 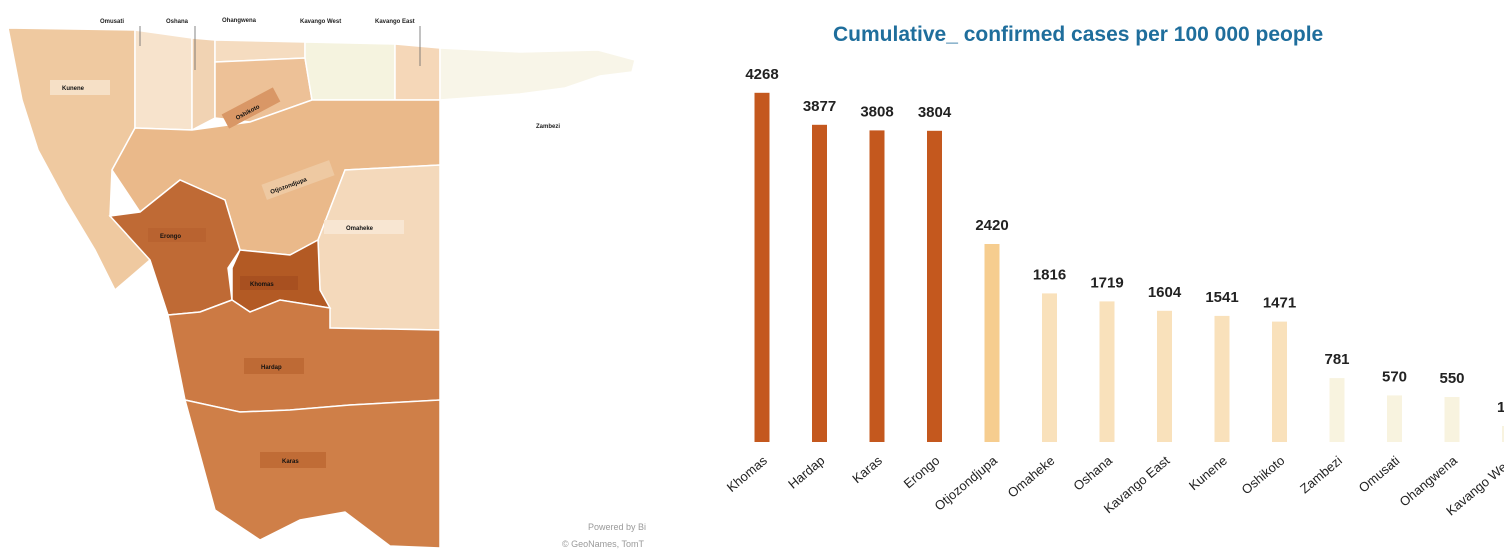 I want to click on x-tick-label-1: Hardap, so click(x=806, y=472).